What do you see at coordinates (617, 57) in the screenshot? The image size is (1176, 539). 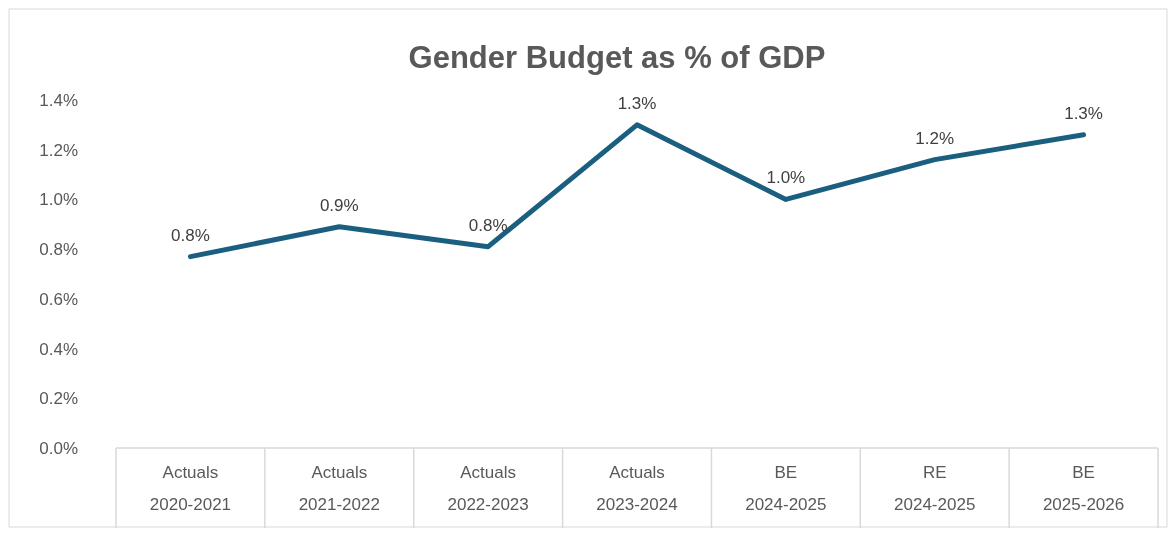 I see `chart-title: Gender Budget as % of GDP` at bounding box center [617, 57].